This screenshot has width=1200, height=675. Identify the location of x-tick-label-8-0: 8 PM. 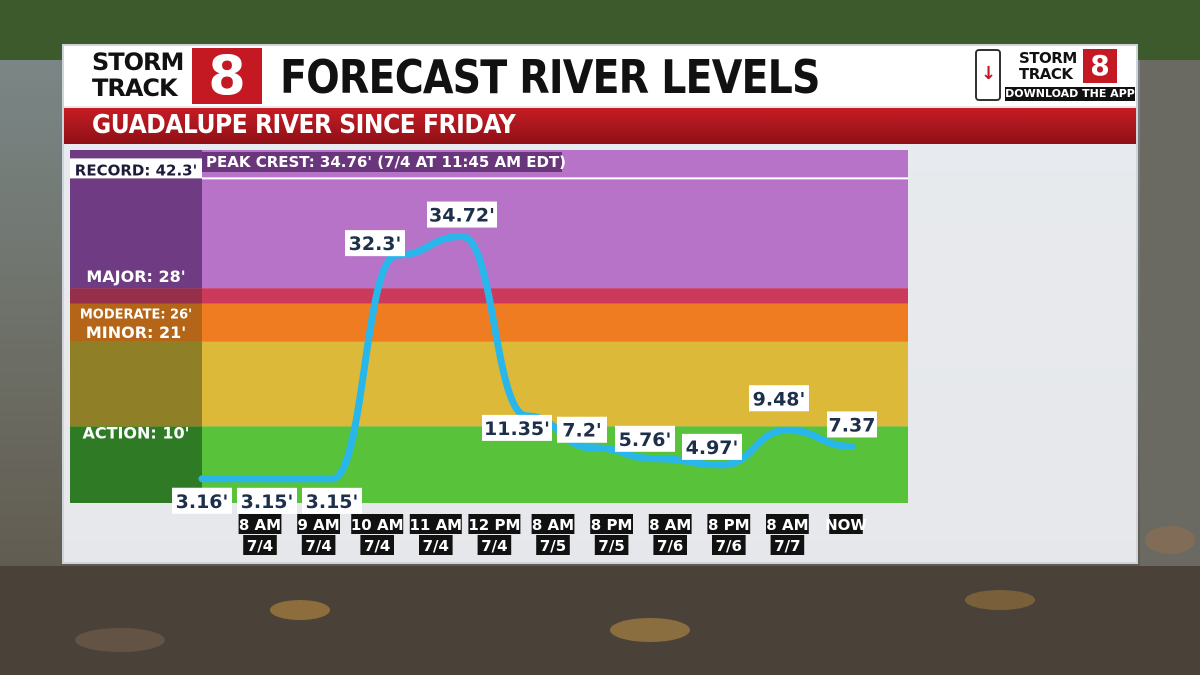
(729, 525).